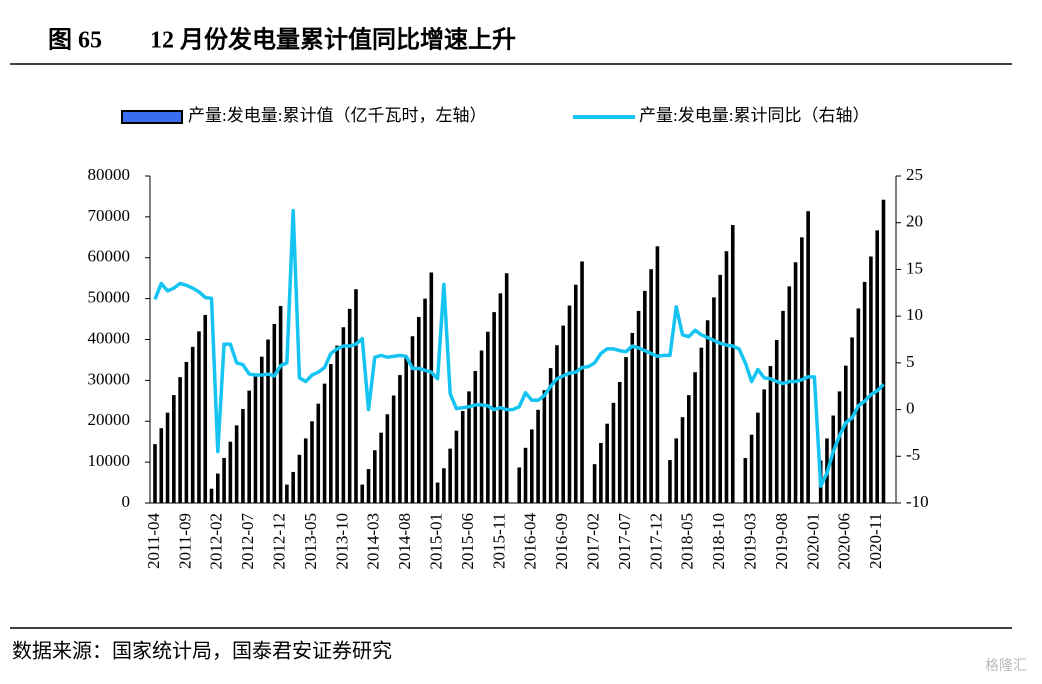  What do you see at coordinates (914, 174) in the screenshot?
I see `y2-tick-label: 25` at bounding box center [914, 174].